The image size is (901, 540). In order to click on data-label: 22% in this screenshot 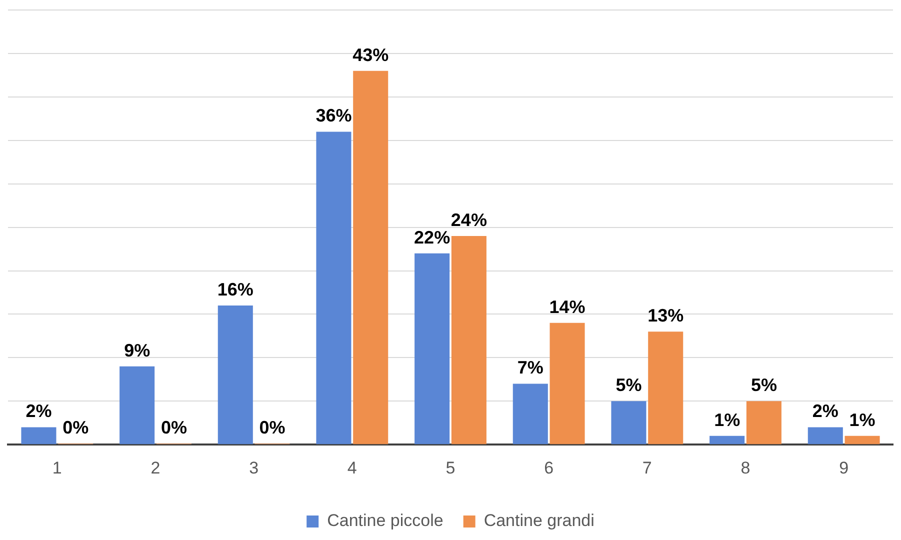, I will do `click(432, 237)`.